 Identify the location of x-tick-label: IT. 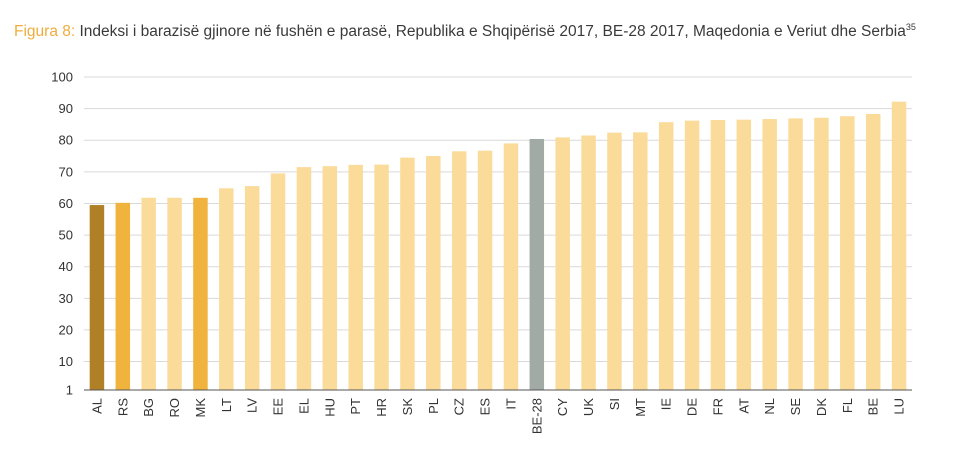
(510, 404).